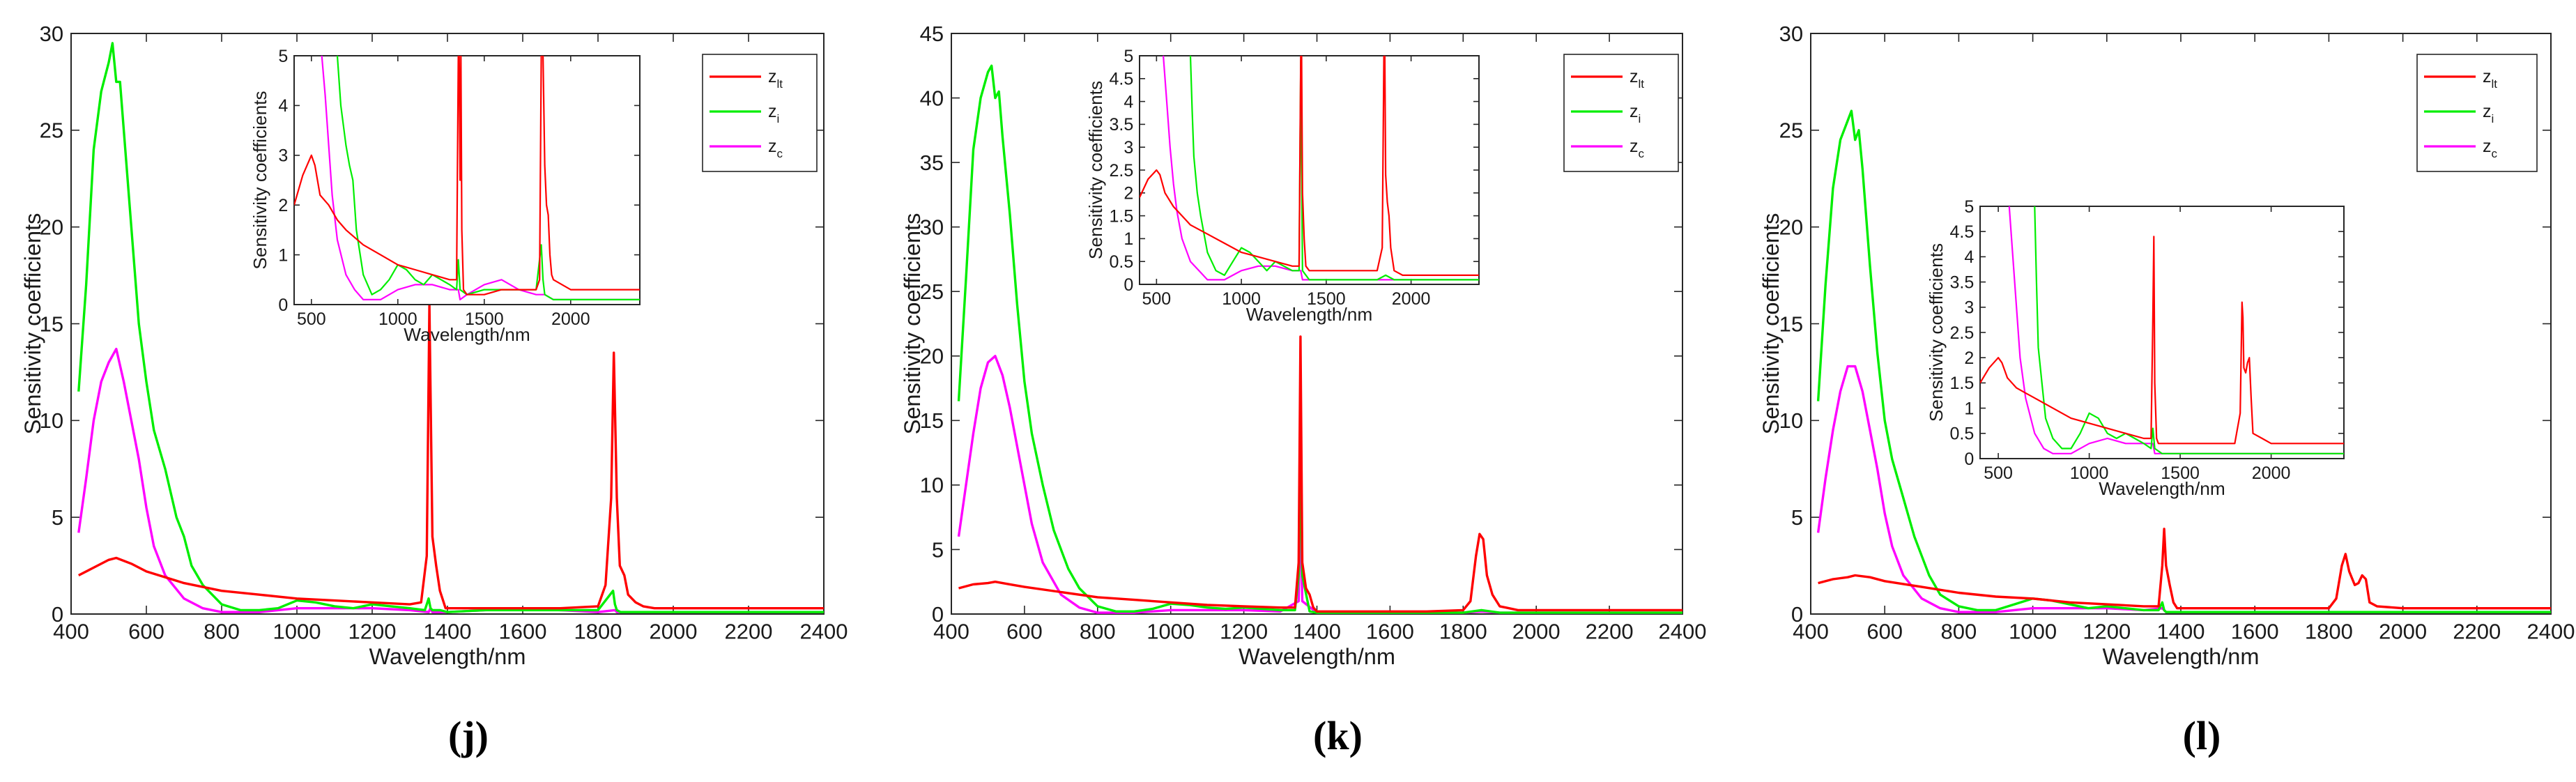 The height and width of the screenshot is (782, 2576). I want to click on panel-2-main-xtick-label: 2400, so click(2551, 632).